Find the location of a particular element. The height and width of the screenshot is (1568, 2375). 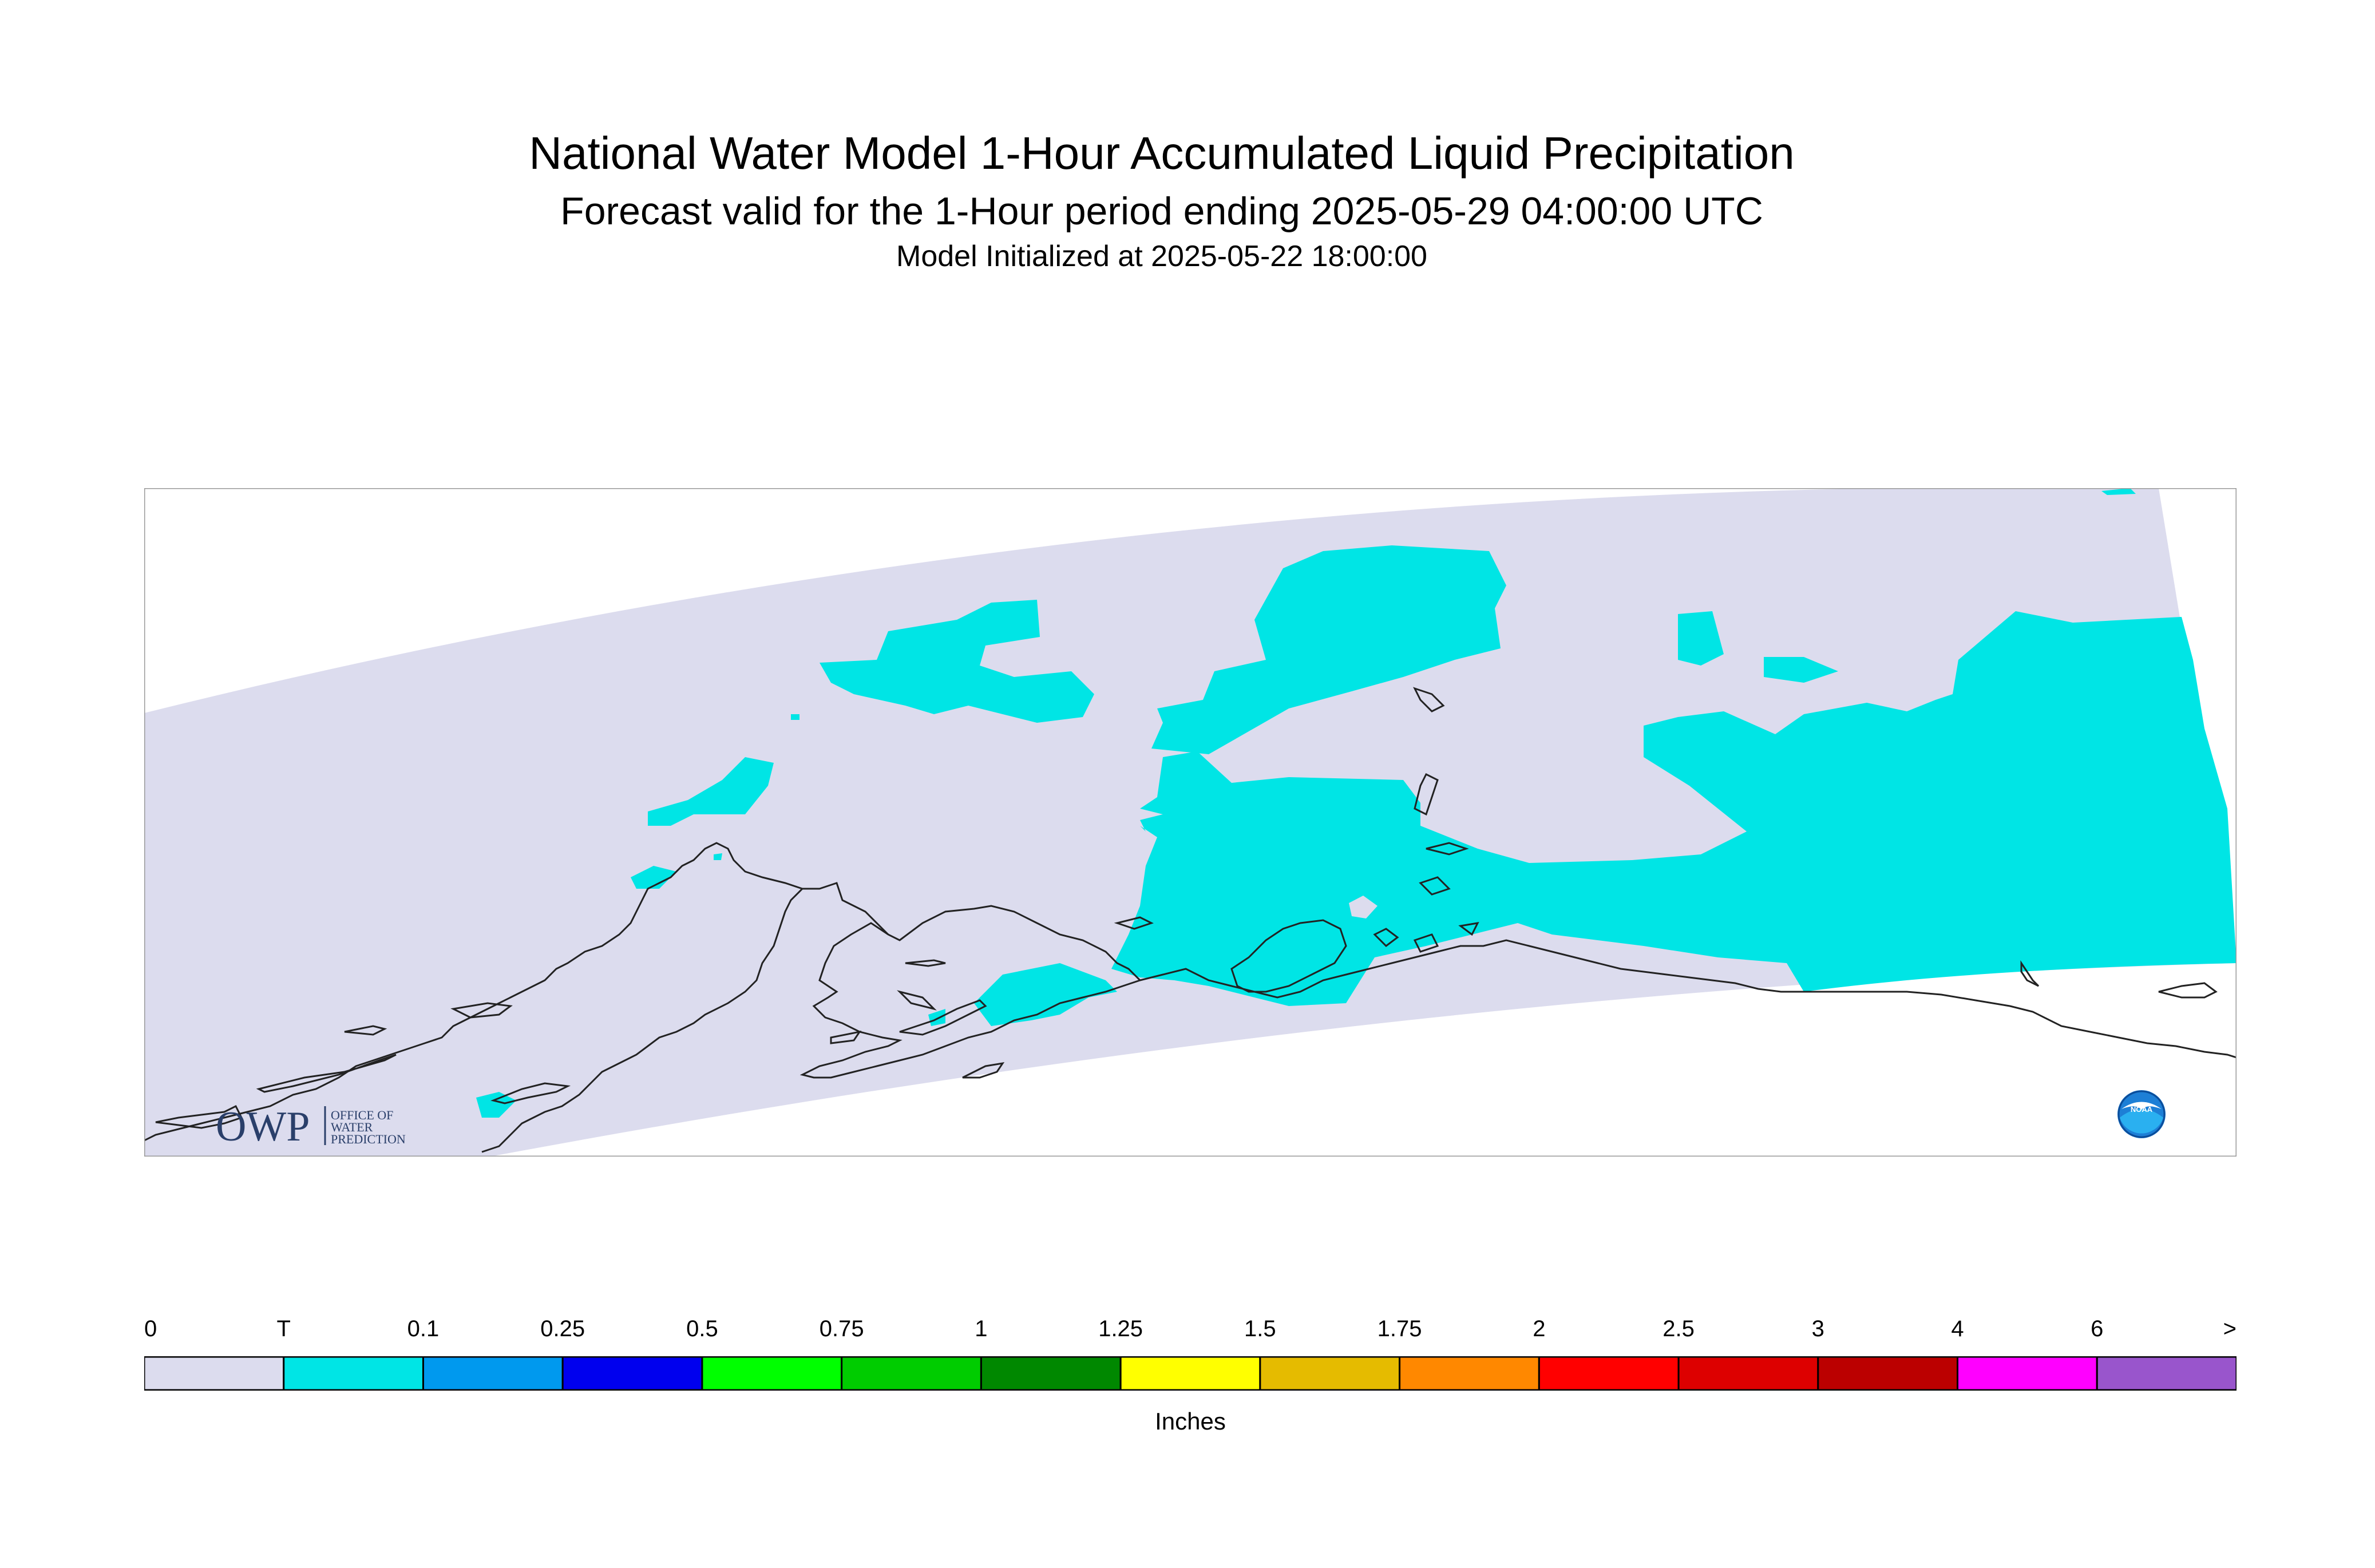

legend-tick-label: 0.1 is located at coordinates (424, 1328).